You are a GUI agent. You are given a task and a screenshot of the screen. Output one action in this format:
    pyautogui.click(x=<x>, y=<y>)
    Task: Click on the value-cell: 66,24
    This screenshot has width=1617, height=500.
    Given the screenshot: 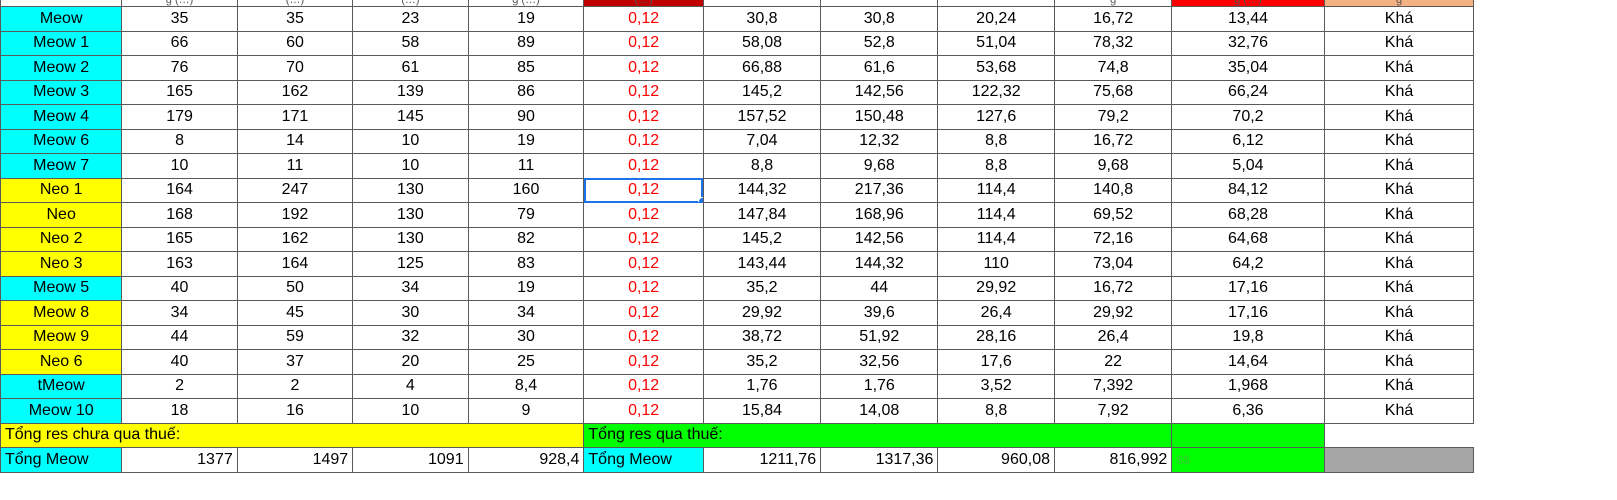 What is the action you would take?
    pyautogui.click(x=1248, y=92)
    